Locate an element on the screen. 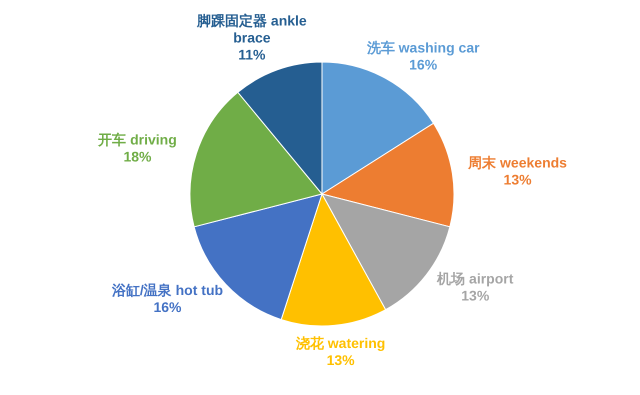  data-label: 18% is located at coordinates (137, 156).